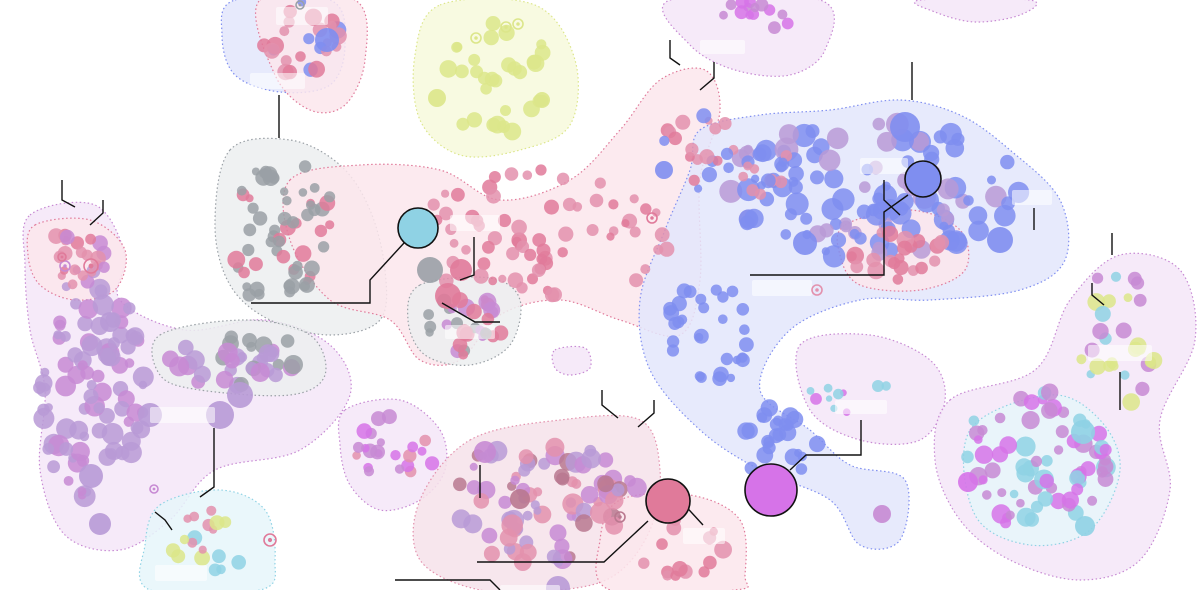 This screenshot has height=590, width=1200. Describe the element at coordinates (923, 179) in the screenshot. I see `highlighted-bubble` at that location.